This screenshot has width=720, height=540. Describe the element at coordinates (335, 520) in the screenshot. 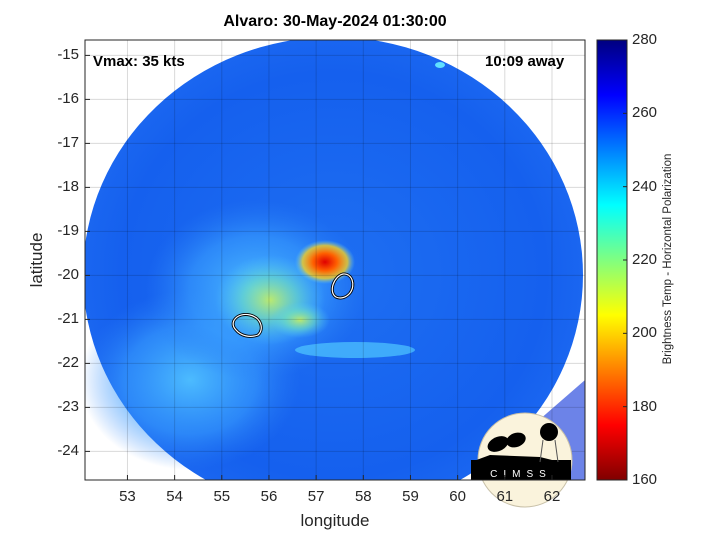

I see `x-axis-label: longitude` at that location.